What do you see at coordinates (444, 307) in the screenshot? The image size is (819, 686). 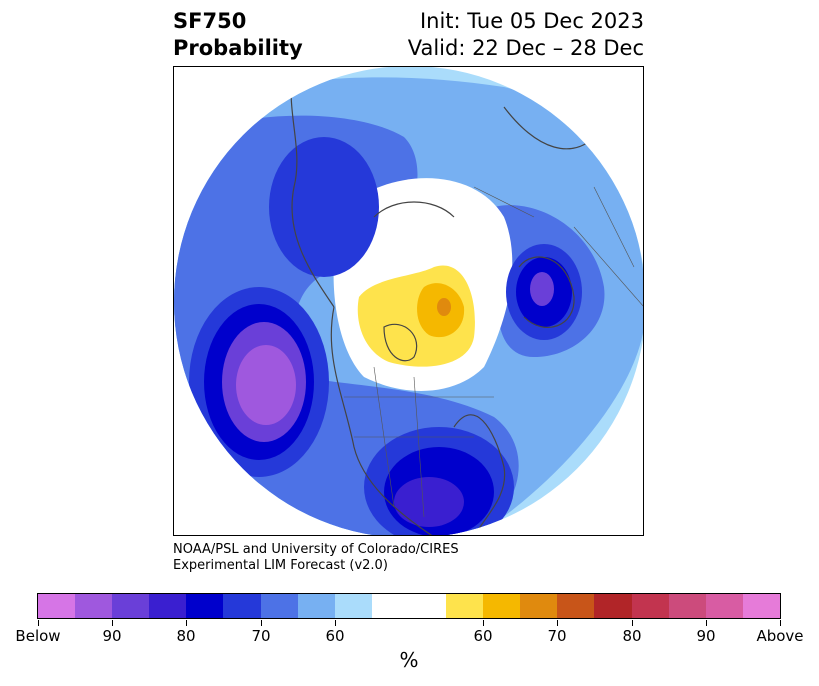 I see `contour-80-above` at bounding box center [444, 307].